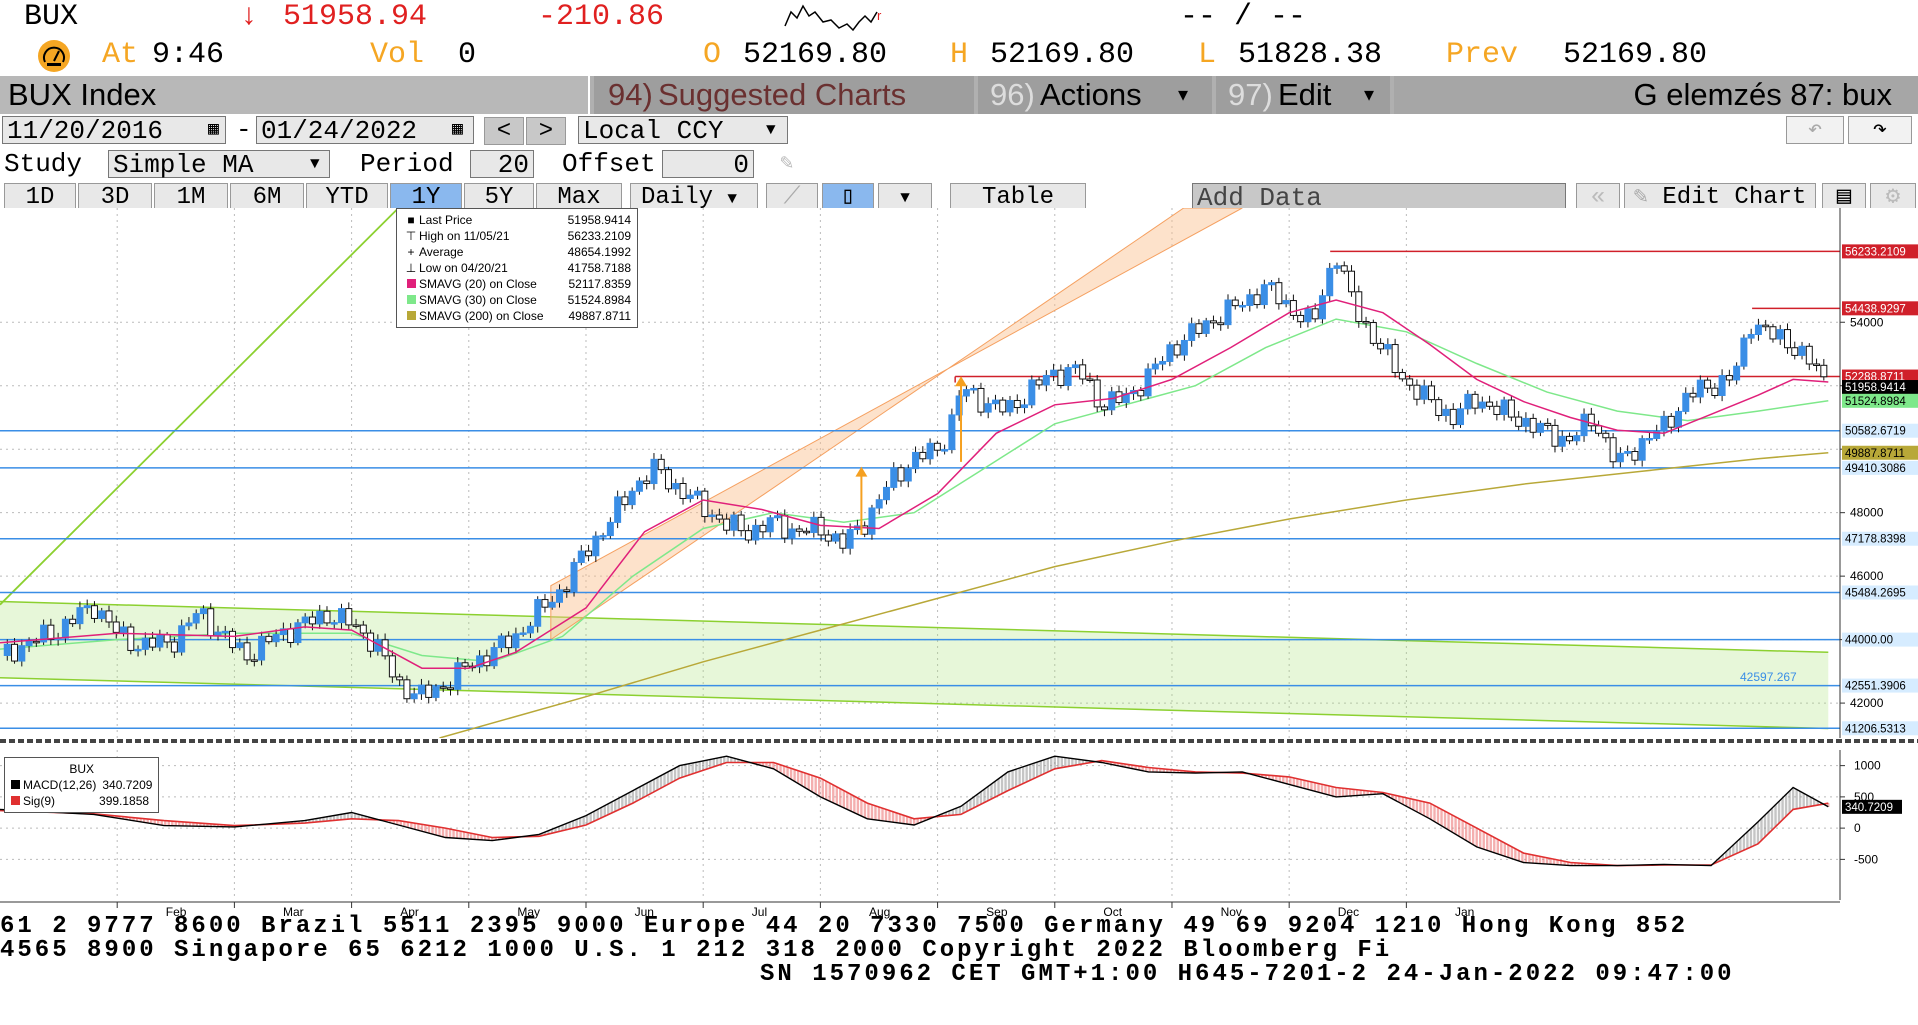 The image size is (1918, 1025). I want to click on open-label: O, so click(712, 55).